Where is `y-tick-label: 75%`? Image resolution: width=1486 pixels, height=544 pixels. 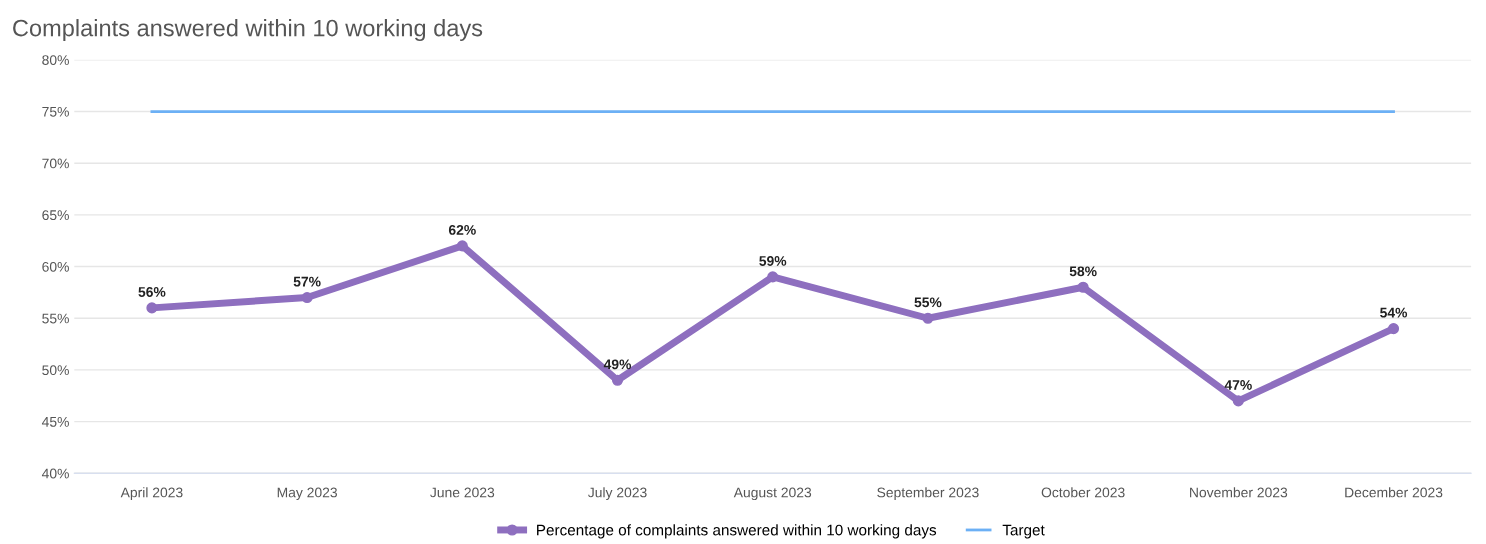
y-tick-label: 75% is located at coordinates (55, 111).